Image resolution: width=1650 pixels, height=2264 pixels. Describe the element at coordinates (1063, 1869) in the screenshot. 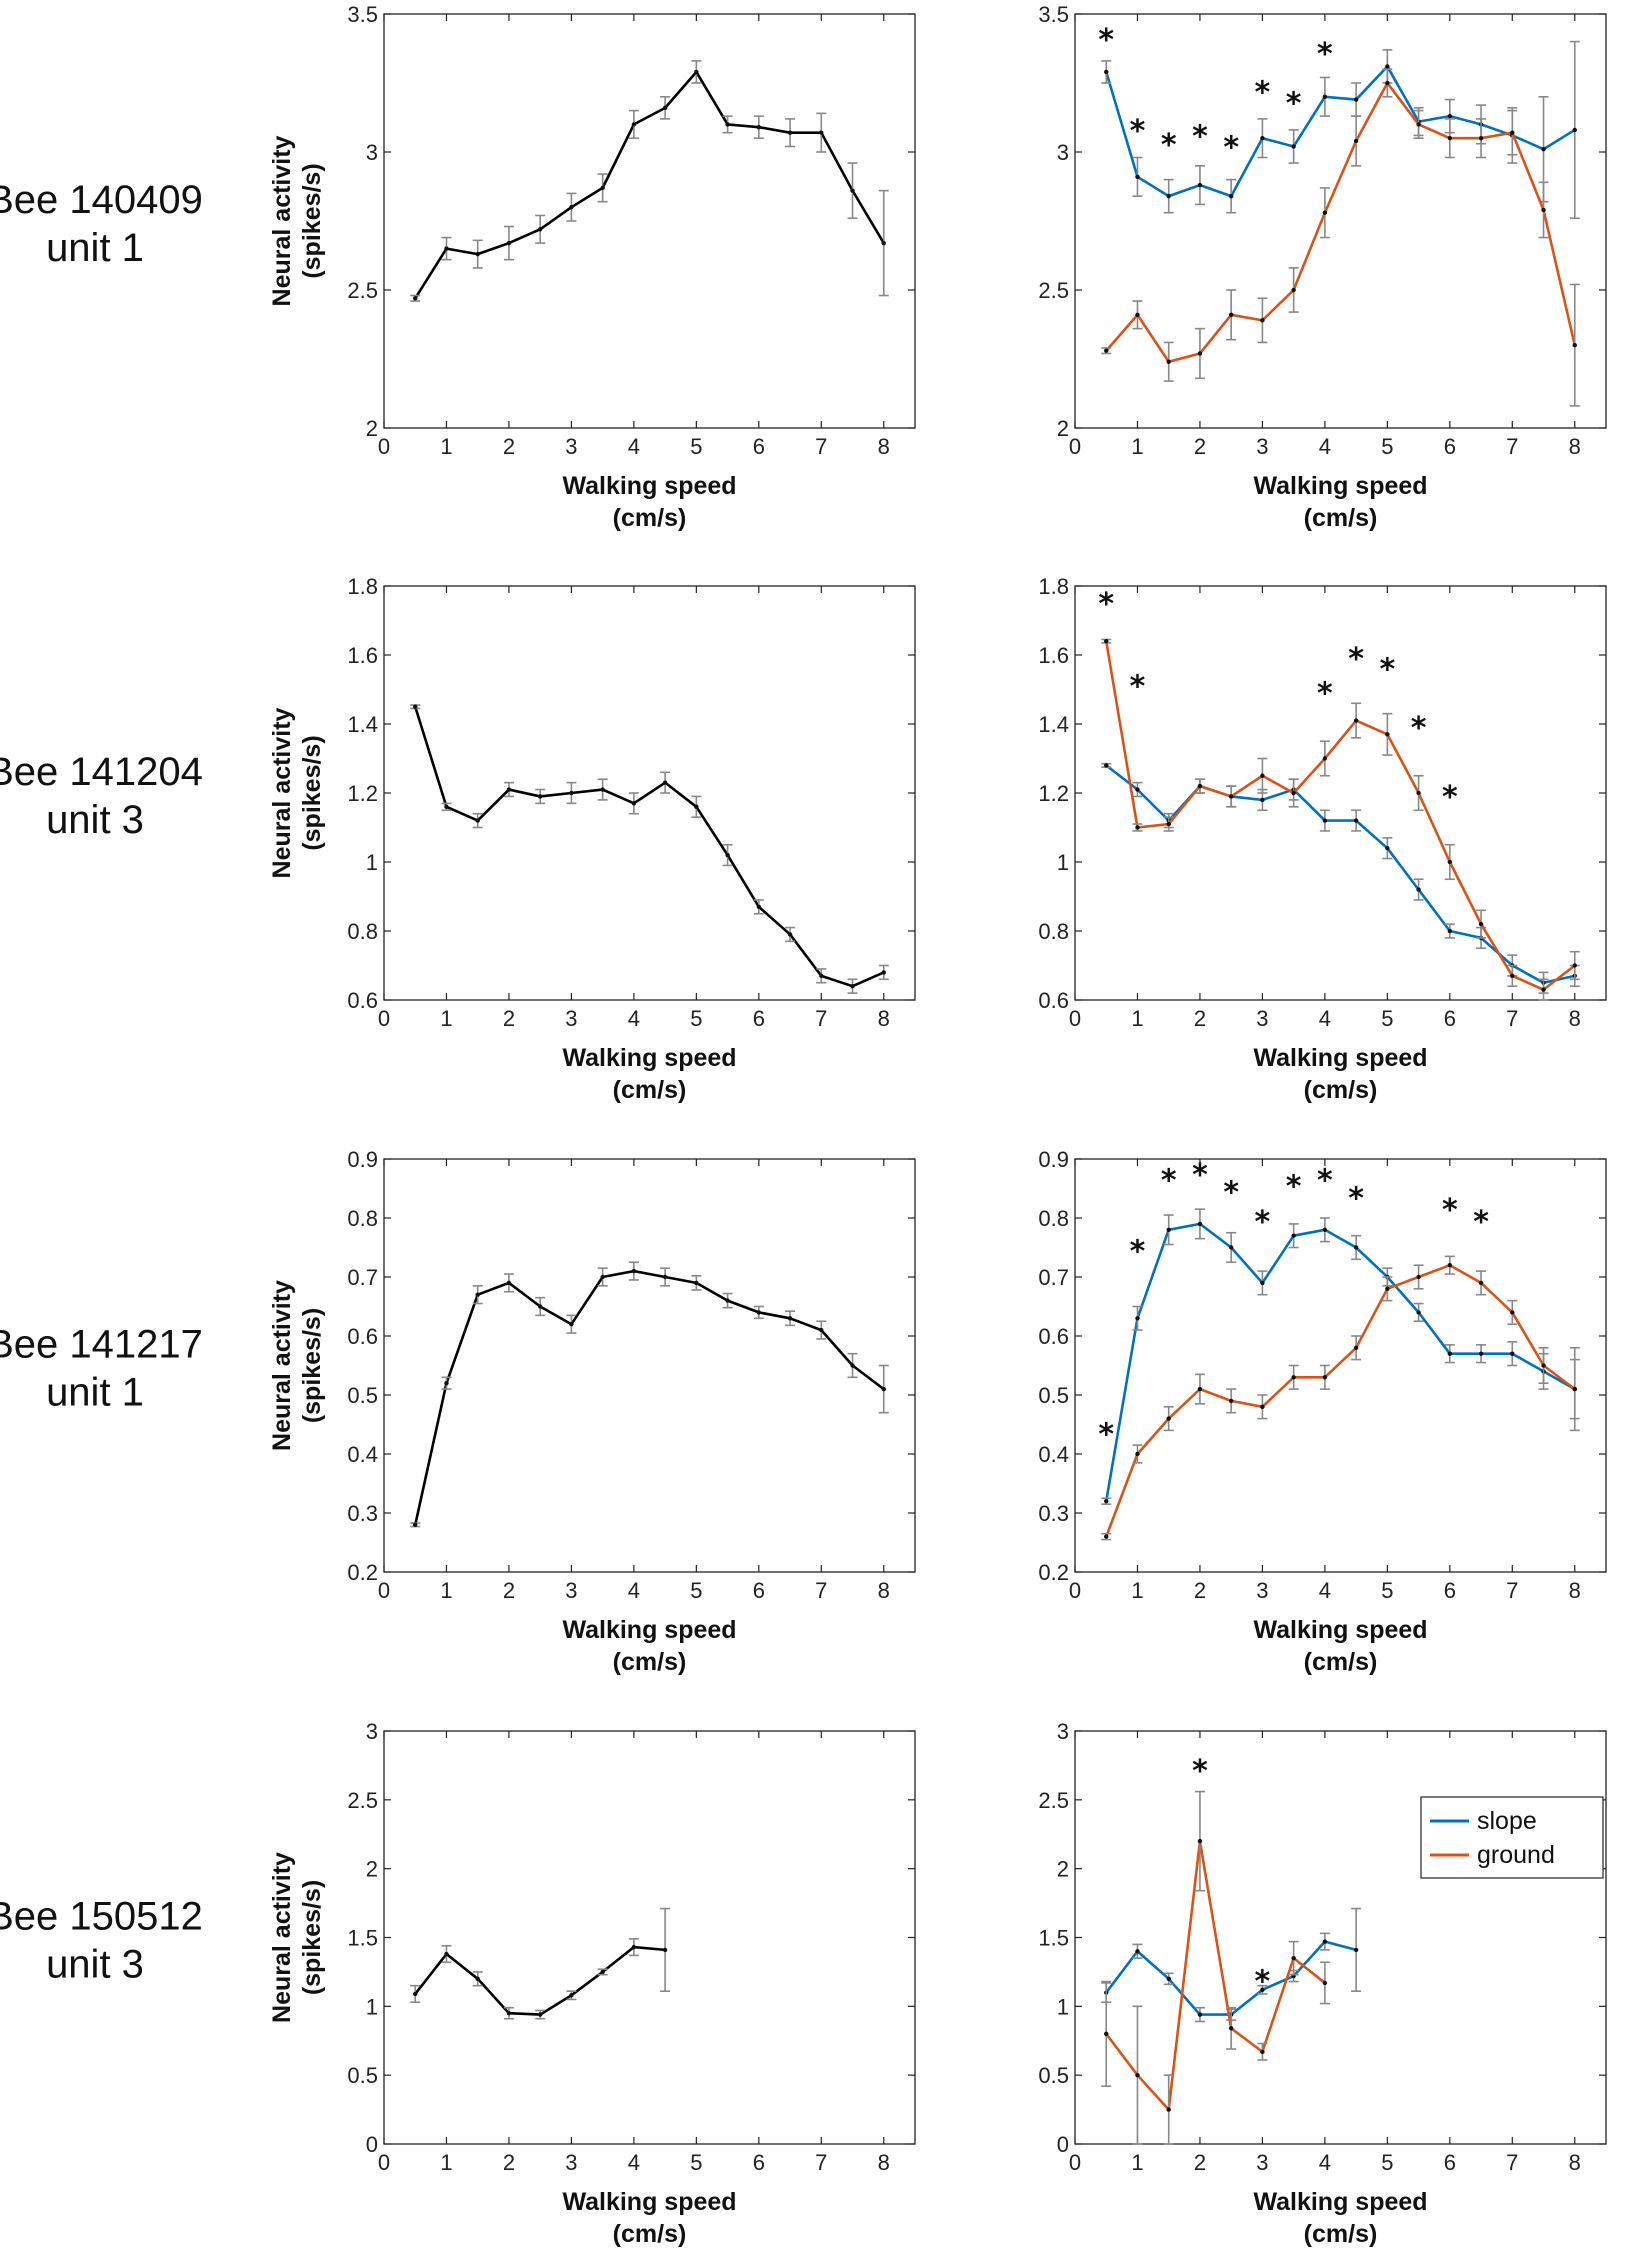

I see `y-tick-label: 2` at that location.